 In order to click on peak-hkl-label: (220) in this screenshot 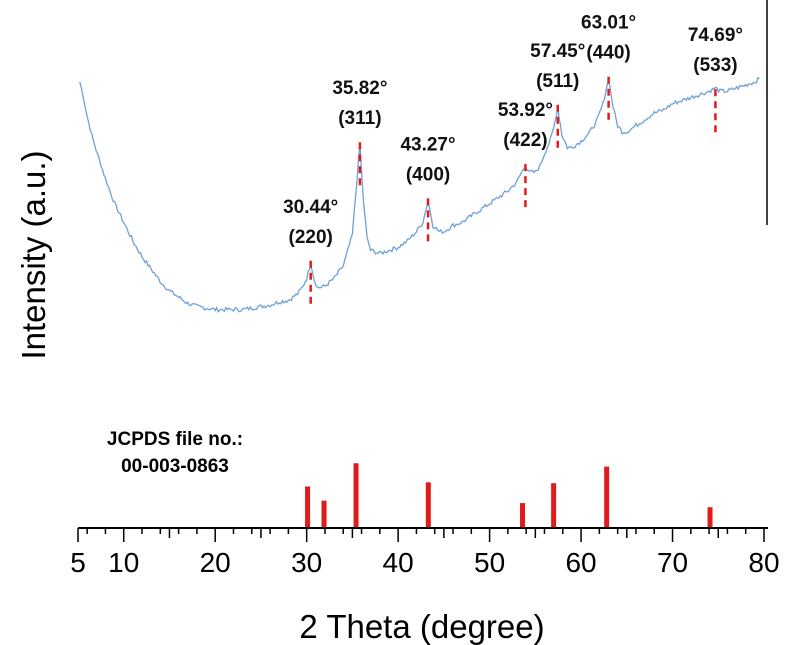, I will do `click(311, 237)`.